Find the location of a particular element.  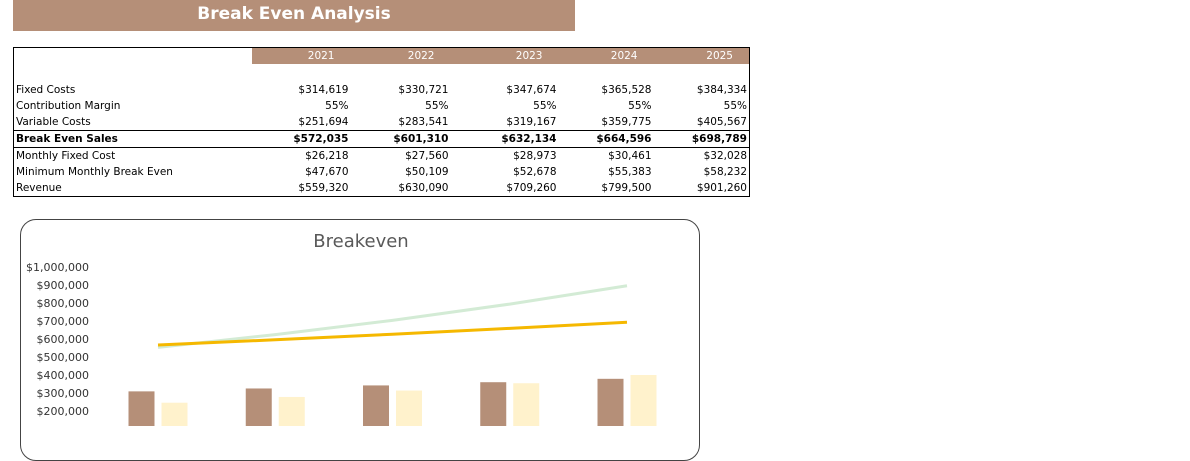

cell: $601,310 is located at coordinates (400, 139).